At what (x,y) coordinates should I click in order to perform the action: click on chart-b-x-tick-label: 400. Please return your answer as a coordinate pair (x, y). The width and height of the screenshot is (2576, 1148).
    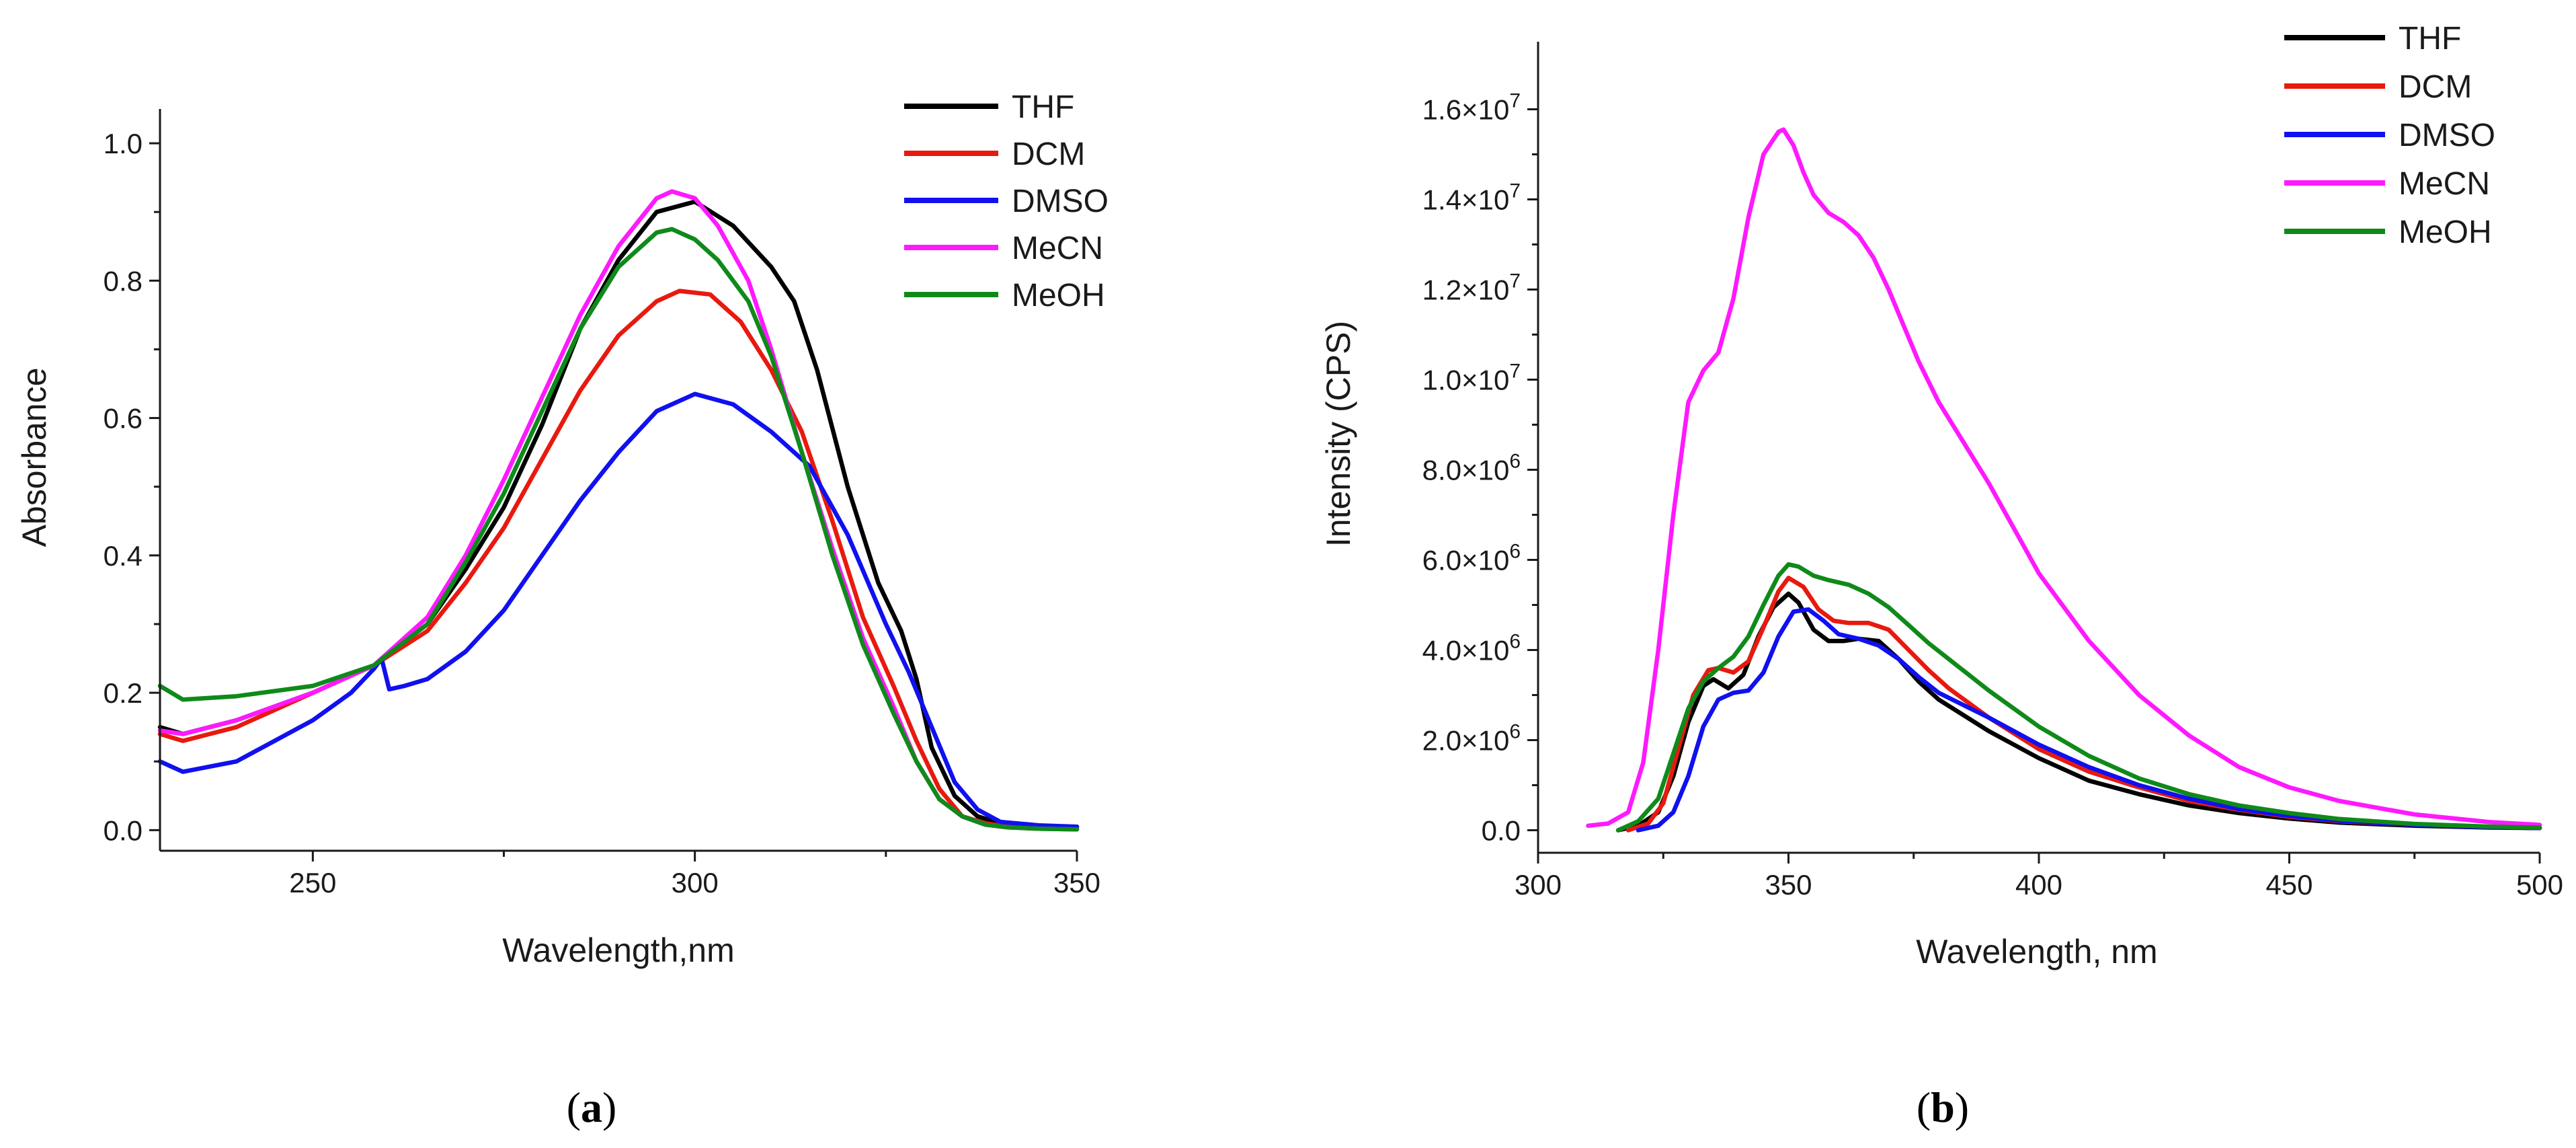
    Looking at the image, I should click on (2038, 885).